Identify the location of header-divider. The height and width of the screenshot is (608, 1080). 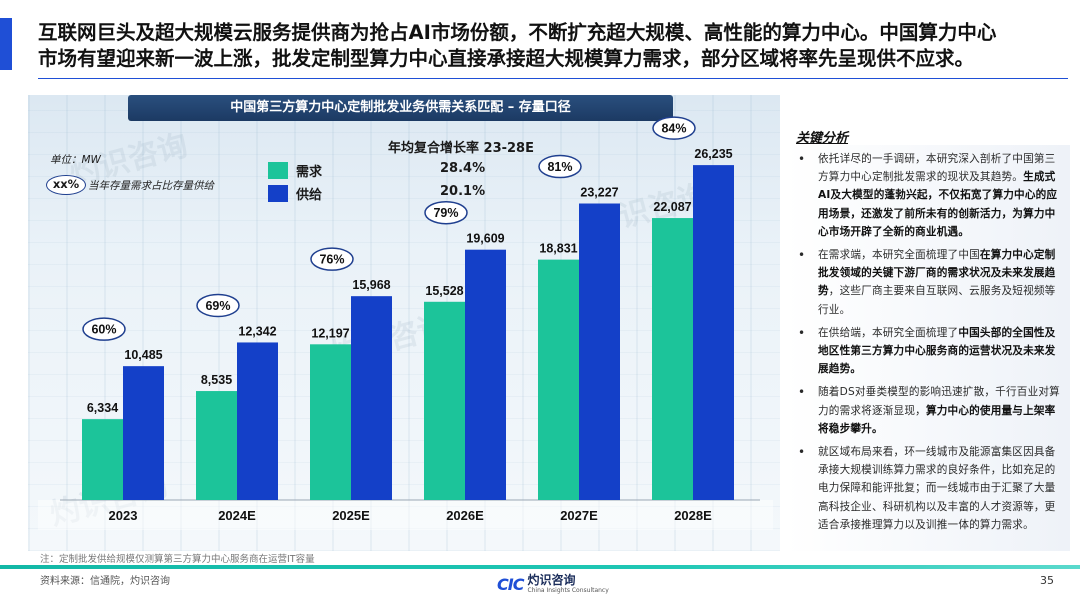
(553, 78).